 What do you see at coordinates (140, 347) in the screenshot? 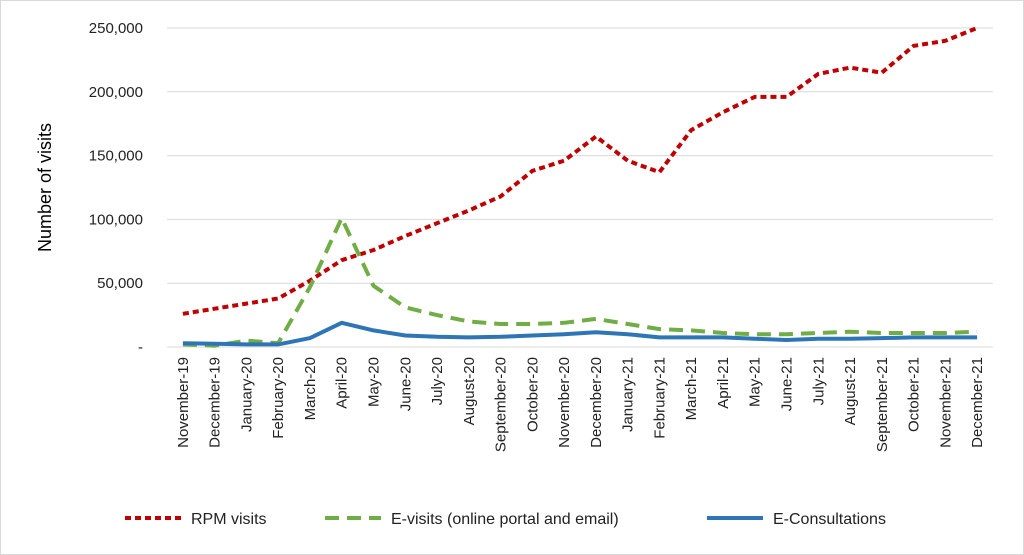
I see `y-tick-label: -` at bounding box center [140, 347].